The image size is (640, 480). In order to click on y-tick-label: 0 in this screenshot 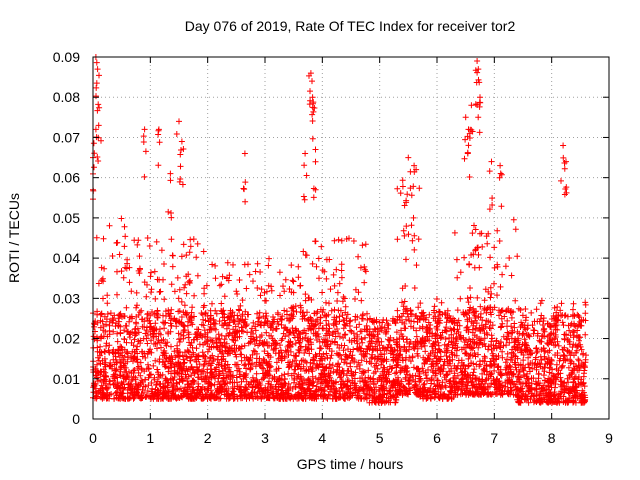, I will do `click(76, 419)`.